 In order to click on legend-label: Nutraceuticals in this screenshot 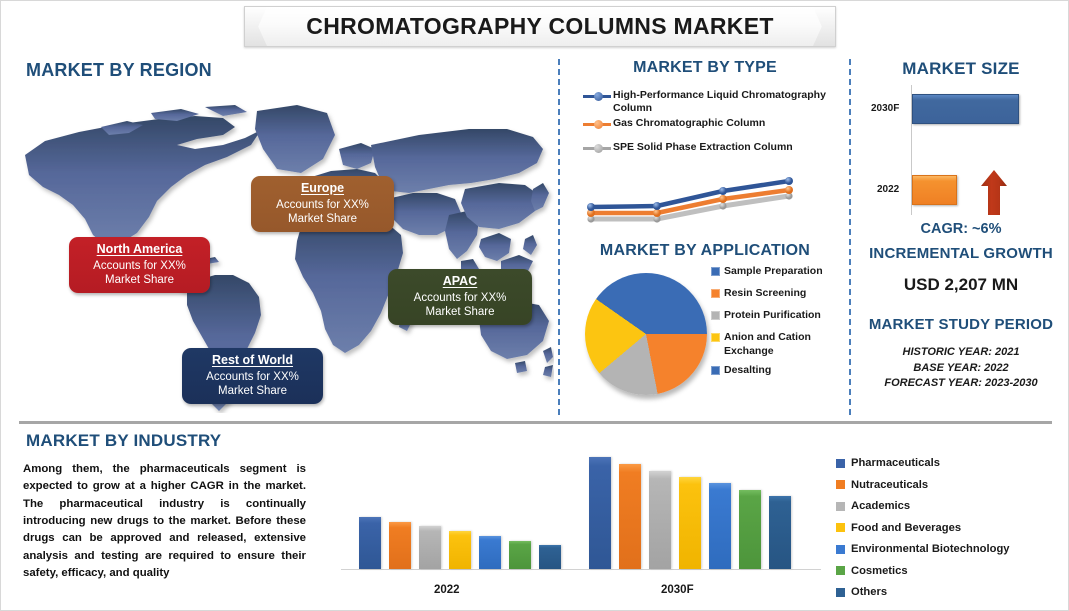, I will do `click(890, 484)`.